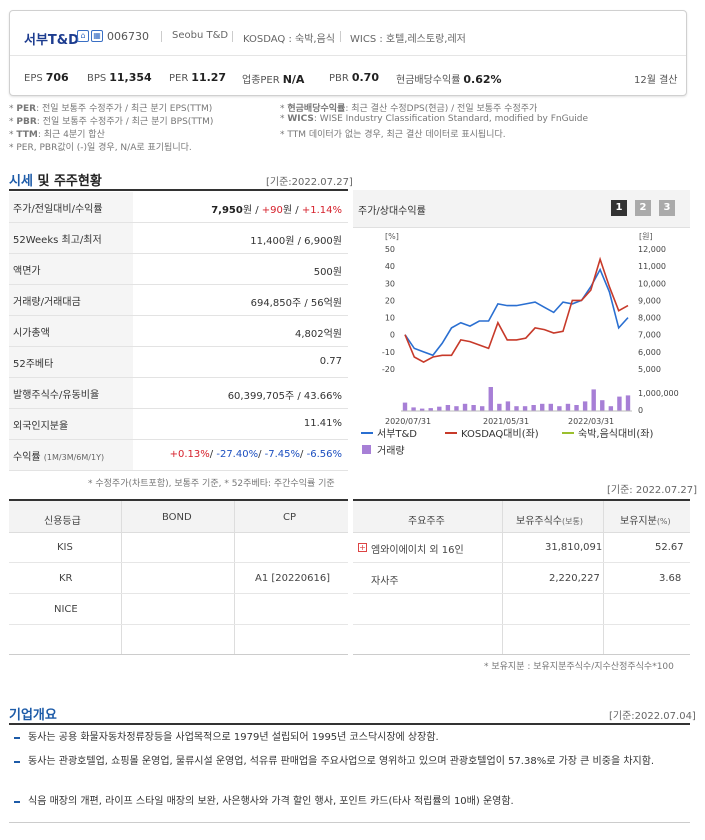 Image resolution: width=705 pixels, height=840 pixels. Describe the element at coordinates (289, 39) in the screenshot. I see `market-sector: KOSDAQ : 숙박,음식` at that location.